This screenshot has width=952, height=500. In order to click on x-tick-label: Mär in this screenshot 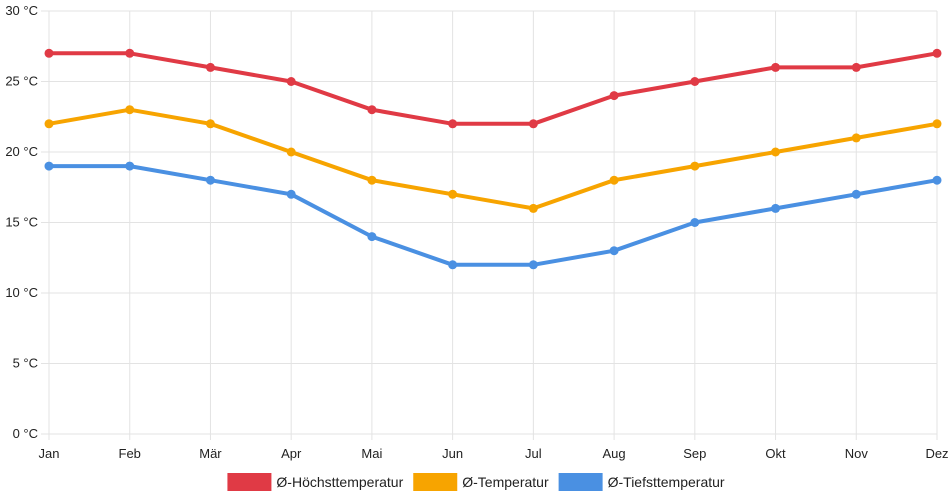, I will do `click(210, 453)`.